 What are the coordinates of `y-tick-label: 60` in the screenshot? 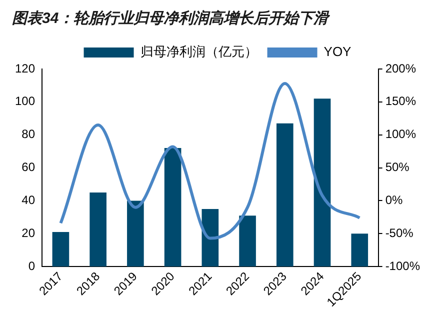 It's located at (29, 167).